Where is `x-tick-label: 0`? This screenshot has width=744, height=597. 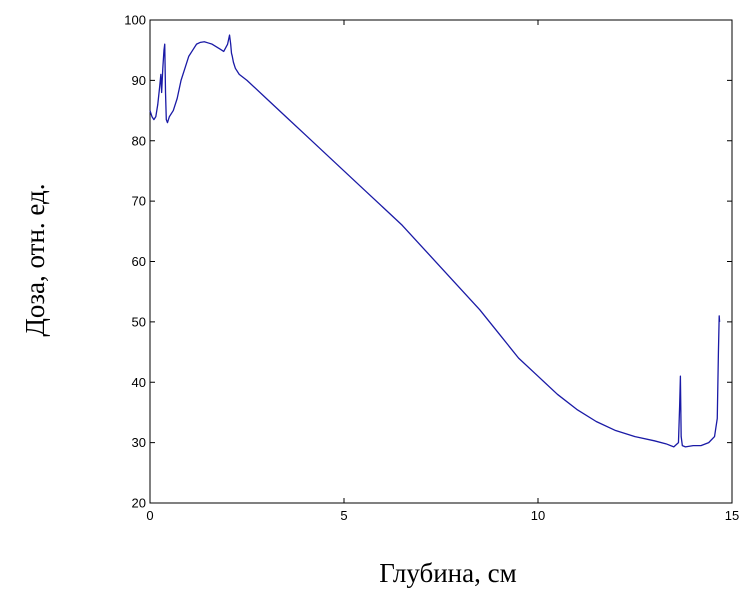
x-tick-label: 0 is located at coordinates (149, 515).